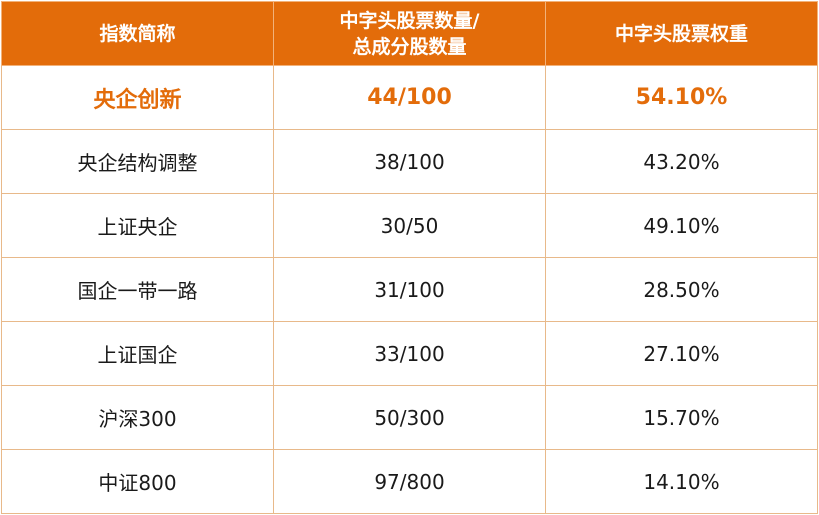 Image resolution: width=819 pixels, height=515 pixels. What do you see at coordinates (137, 353) in the screenshot?
I see `cell-index-name: 上证国企` at bounding box center [137, 353].